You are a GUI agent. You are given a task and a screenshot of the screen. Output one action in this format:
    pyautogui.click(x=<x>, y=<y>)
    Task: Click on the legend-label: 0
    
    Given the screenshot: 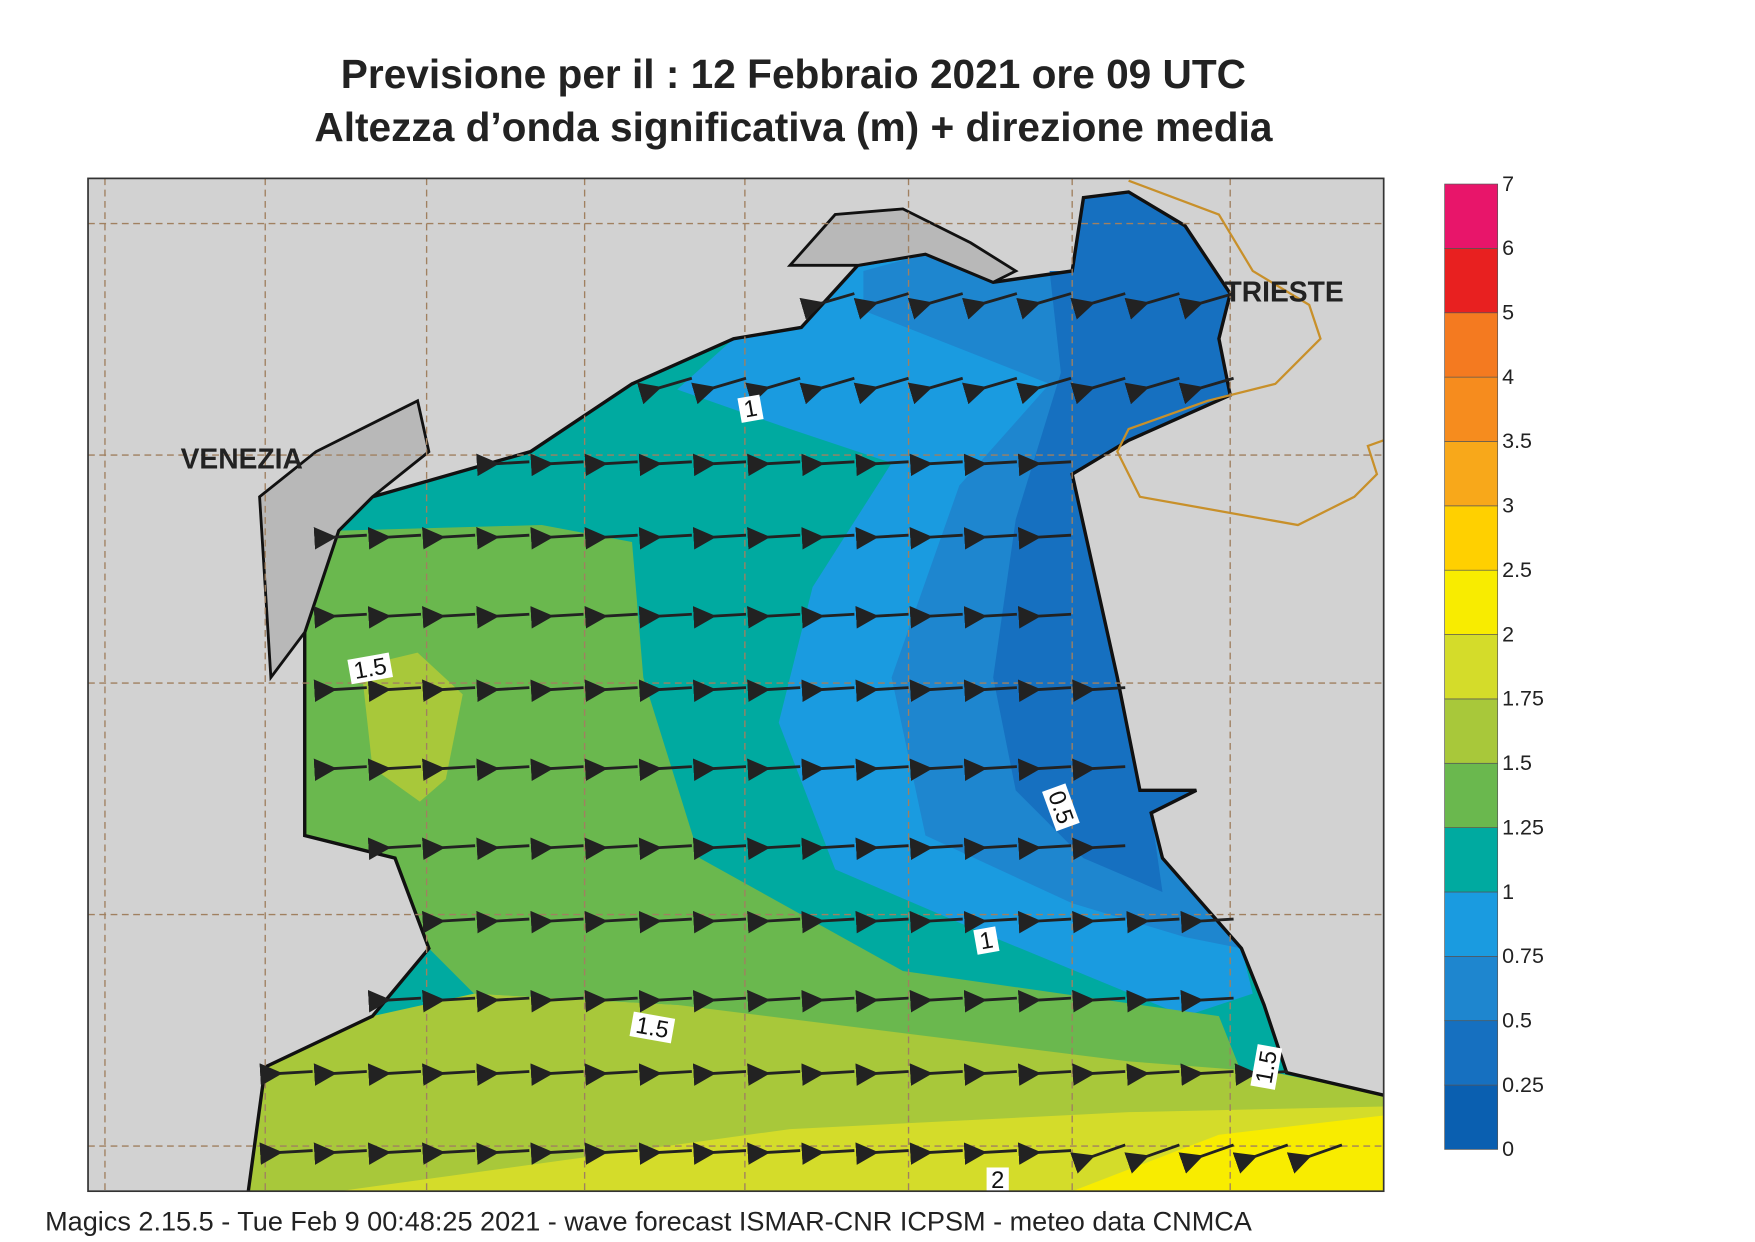 What is the action you would take?
    pyautogui.click(x=1508, y=1149)
    